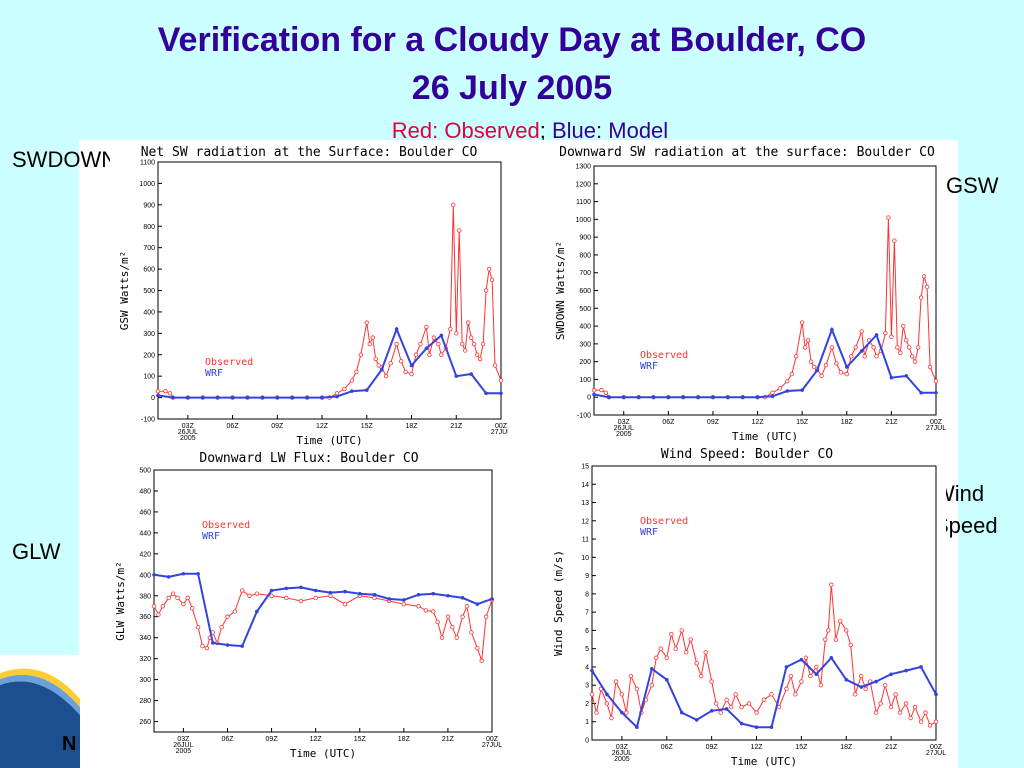  I want to click on x-tick-label: 03Z, so click(188, 426).